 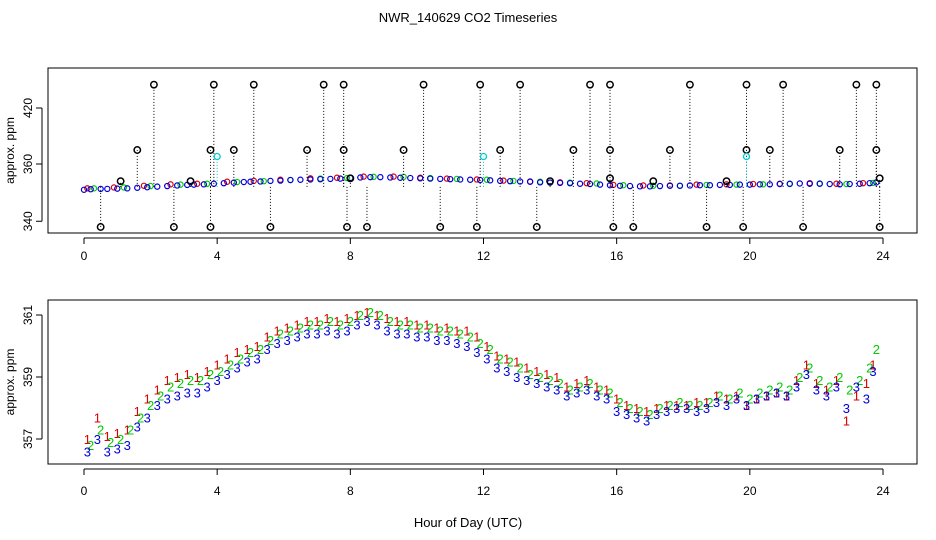 What do you see at coordinates (468, 17) in the screenshot?
I see `chart-title: NWR_140629 CO2 Timeseries` at bounding box center [468, 17].